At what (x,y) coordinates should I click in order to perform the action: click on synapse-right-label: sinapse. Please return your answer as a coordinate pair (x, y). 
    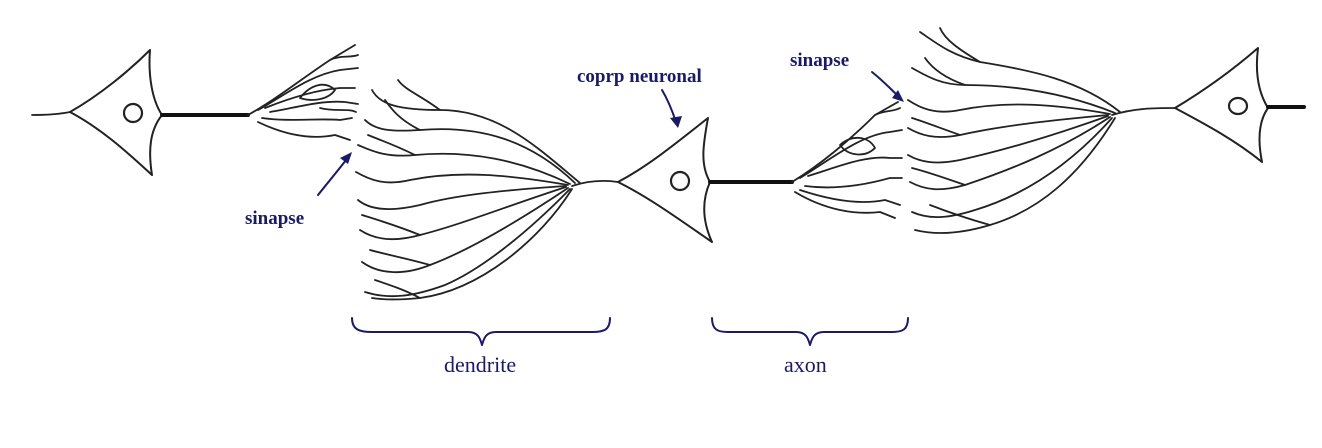
    Looking at the image, I should click on (819, 60).